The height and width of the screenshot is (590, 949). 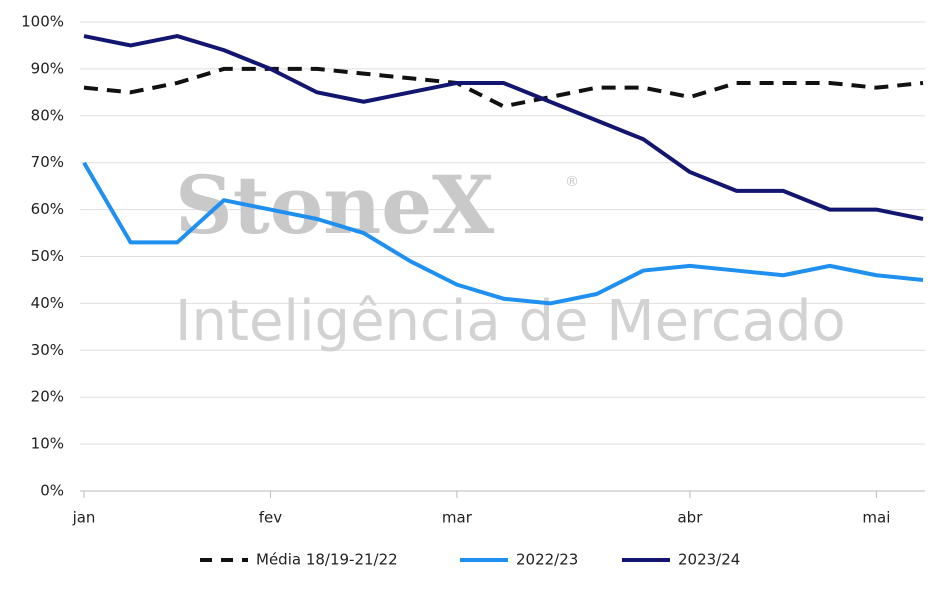 I want to click on y-tick-label: 90%, so click(x=47, y=68).